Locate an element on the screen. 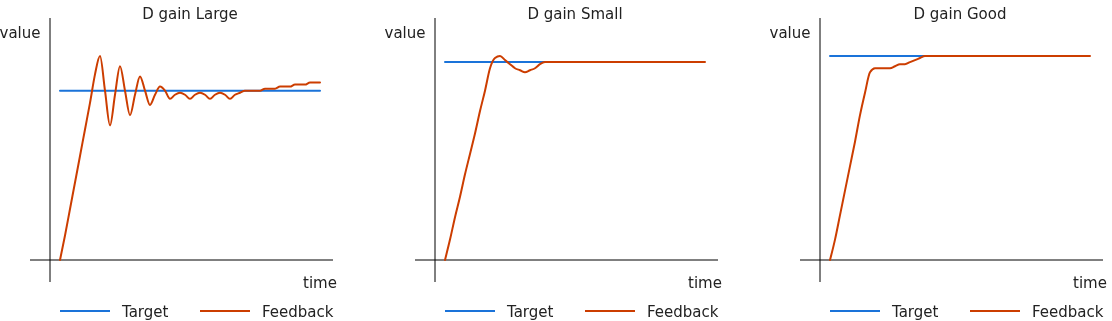  chart-title: D gain Large is located at coordinates (190, 14).